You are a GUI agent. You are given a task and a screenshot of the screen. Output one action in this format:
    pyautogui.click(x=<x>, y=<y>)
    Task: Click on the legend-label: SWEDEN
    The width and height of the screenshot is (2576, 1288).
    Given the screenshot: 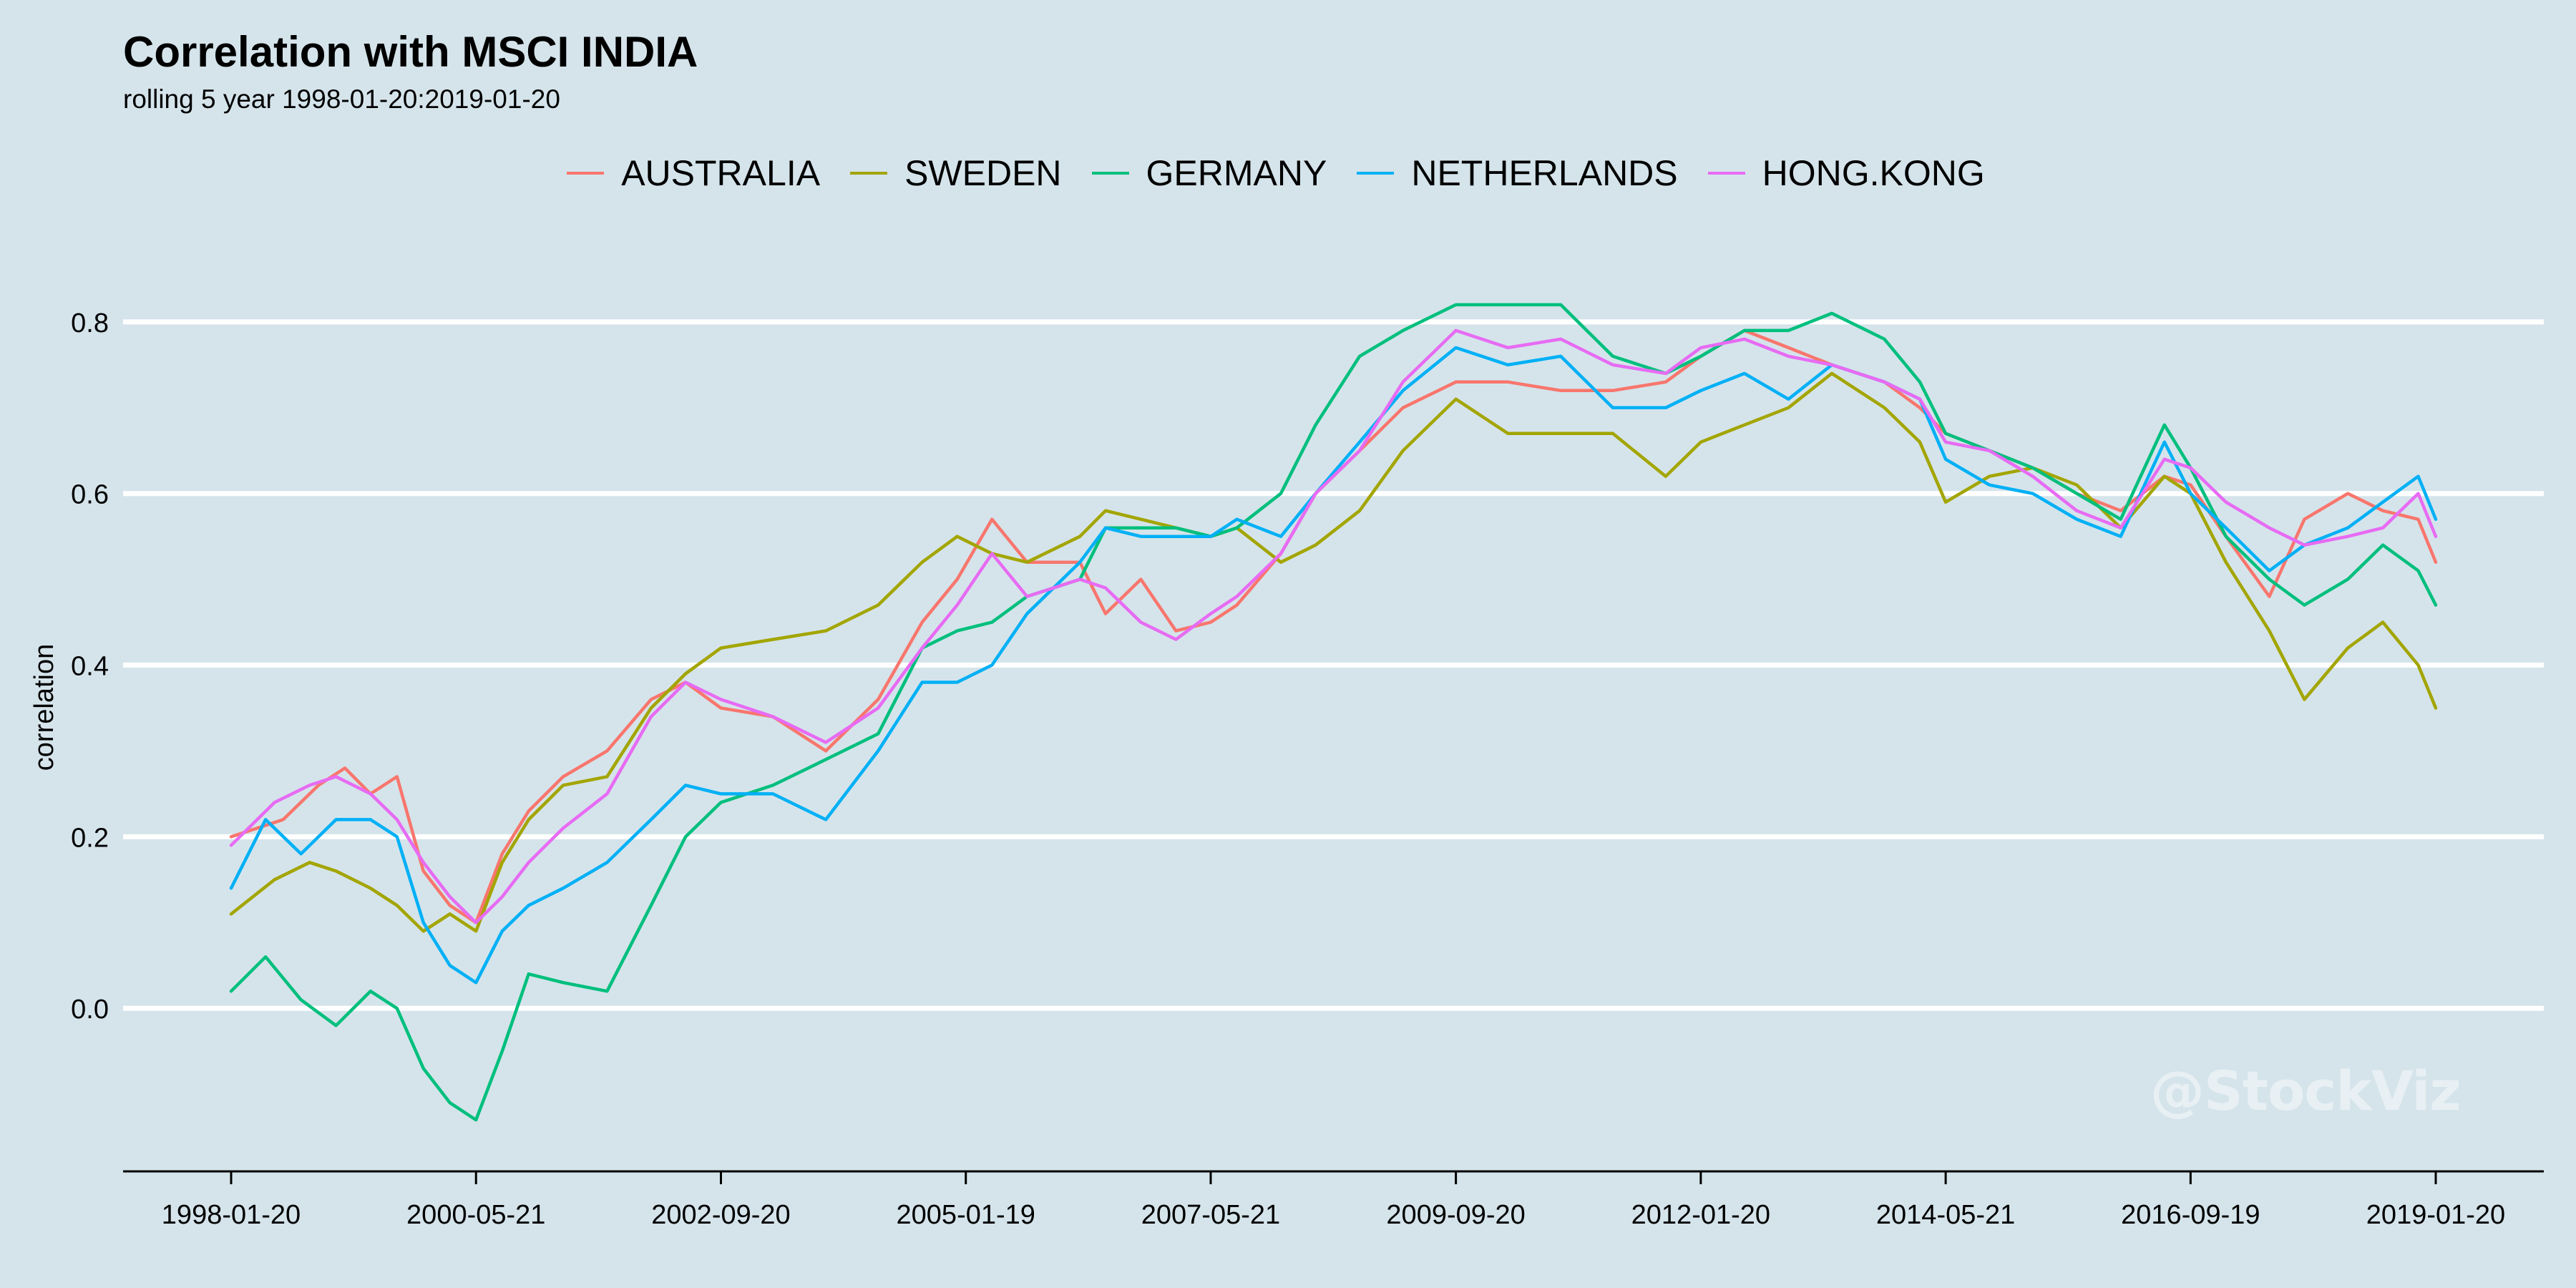 What is the action you would take?
    pyautogui.click(x=983, y=173)
    